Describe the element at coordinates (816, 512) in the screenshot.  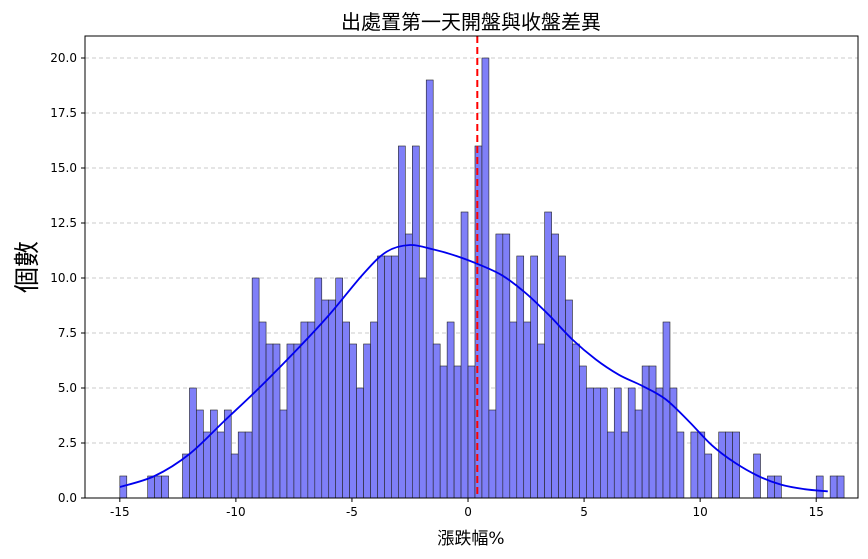
I see `x-tick-label: 15` at that location.